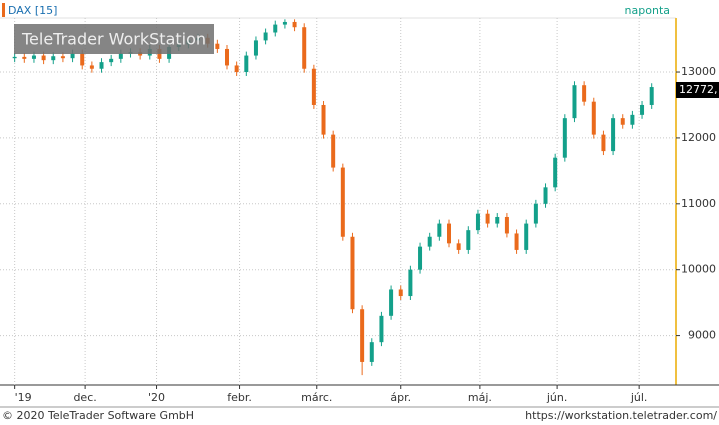  I want to click on watermark-box, so click(114, 39).